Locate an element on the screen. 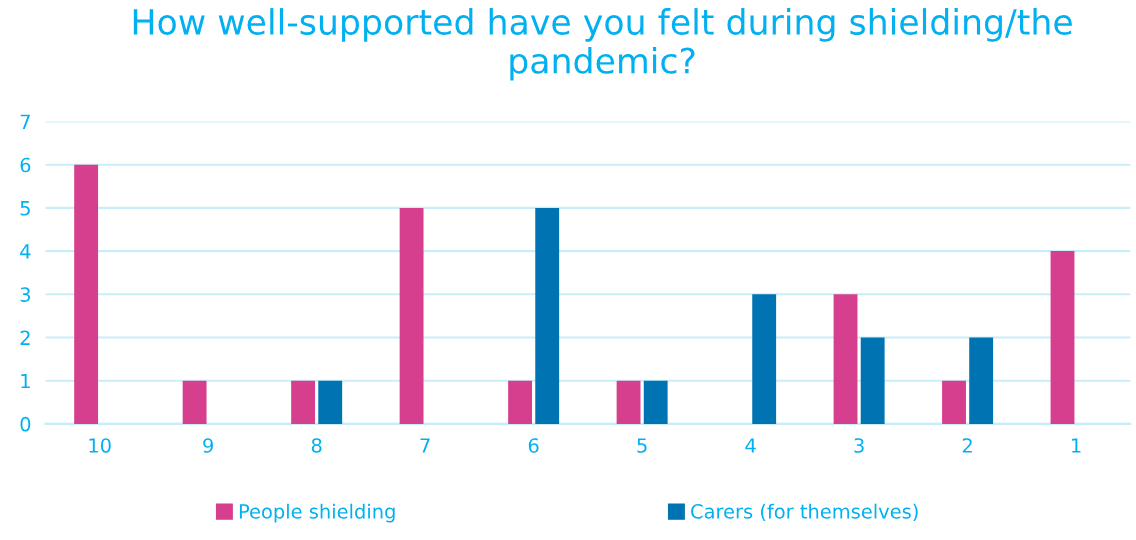 The width and height of the screenshot is (1136, 540). chart-title: How well-supported have you felt during shielding/the pandemic? is located at coordinates (602, 44).